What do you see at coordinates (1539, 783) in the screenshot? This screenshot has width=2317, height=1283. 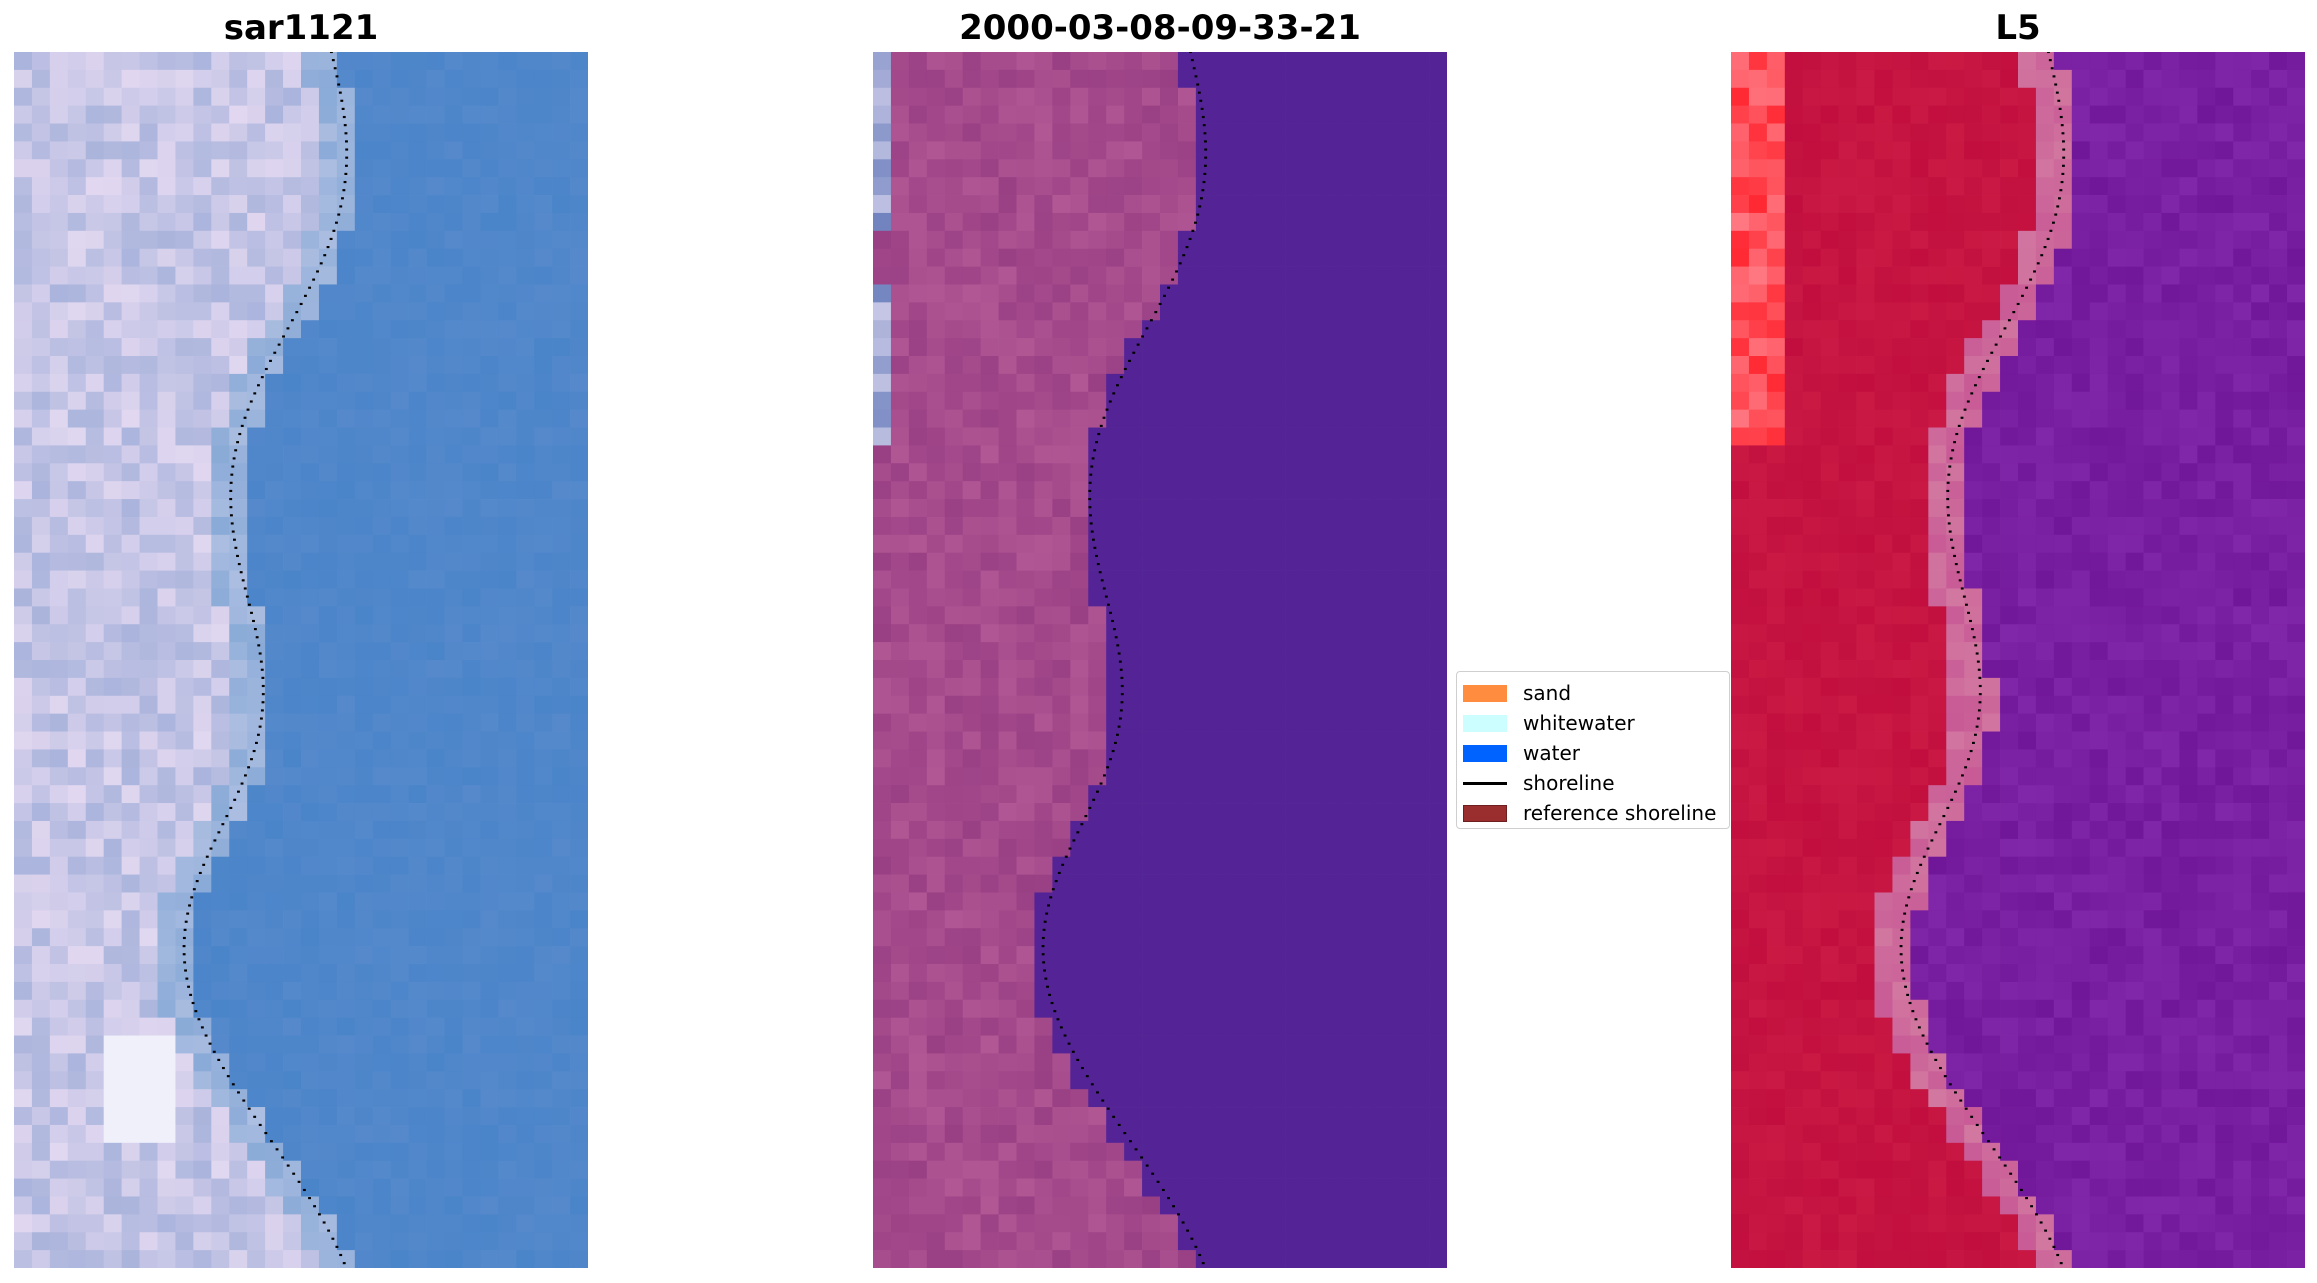 I see `legend-item-shoreline: shoreline` at bounding box center [1539, 783].